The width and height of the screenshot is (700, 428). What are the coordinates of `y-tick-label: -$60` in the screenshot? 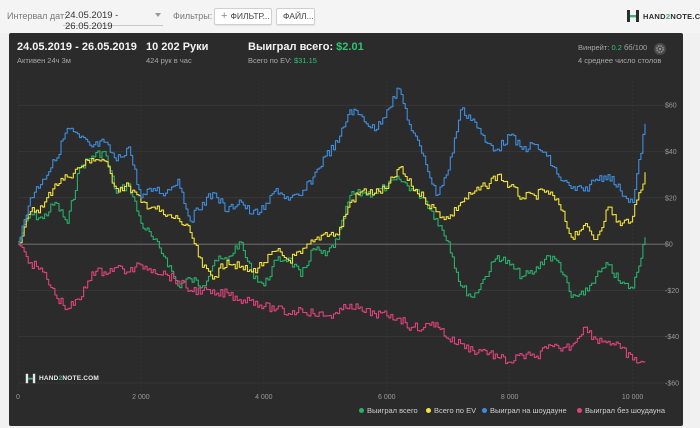 It's located at (672, 384).